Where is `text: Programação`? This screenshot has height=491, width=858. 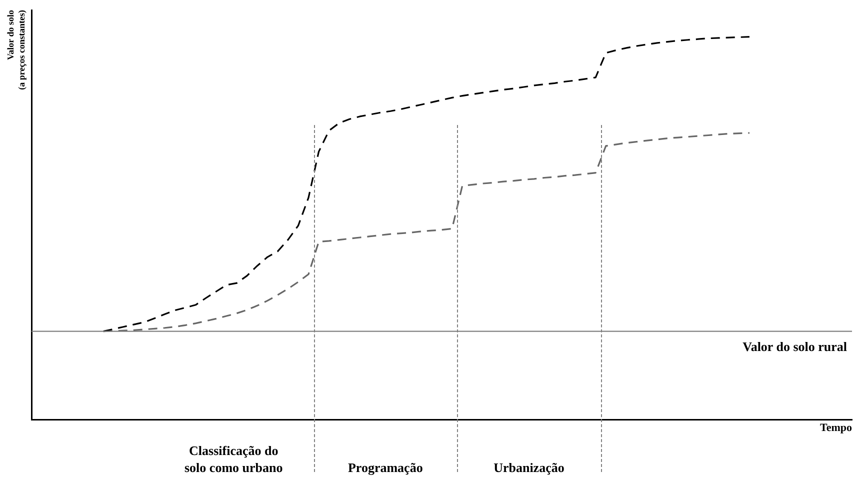 text: Programação is located at coordinates (385, 467).